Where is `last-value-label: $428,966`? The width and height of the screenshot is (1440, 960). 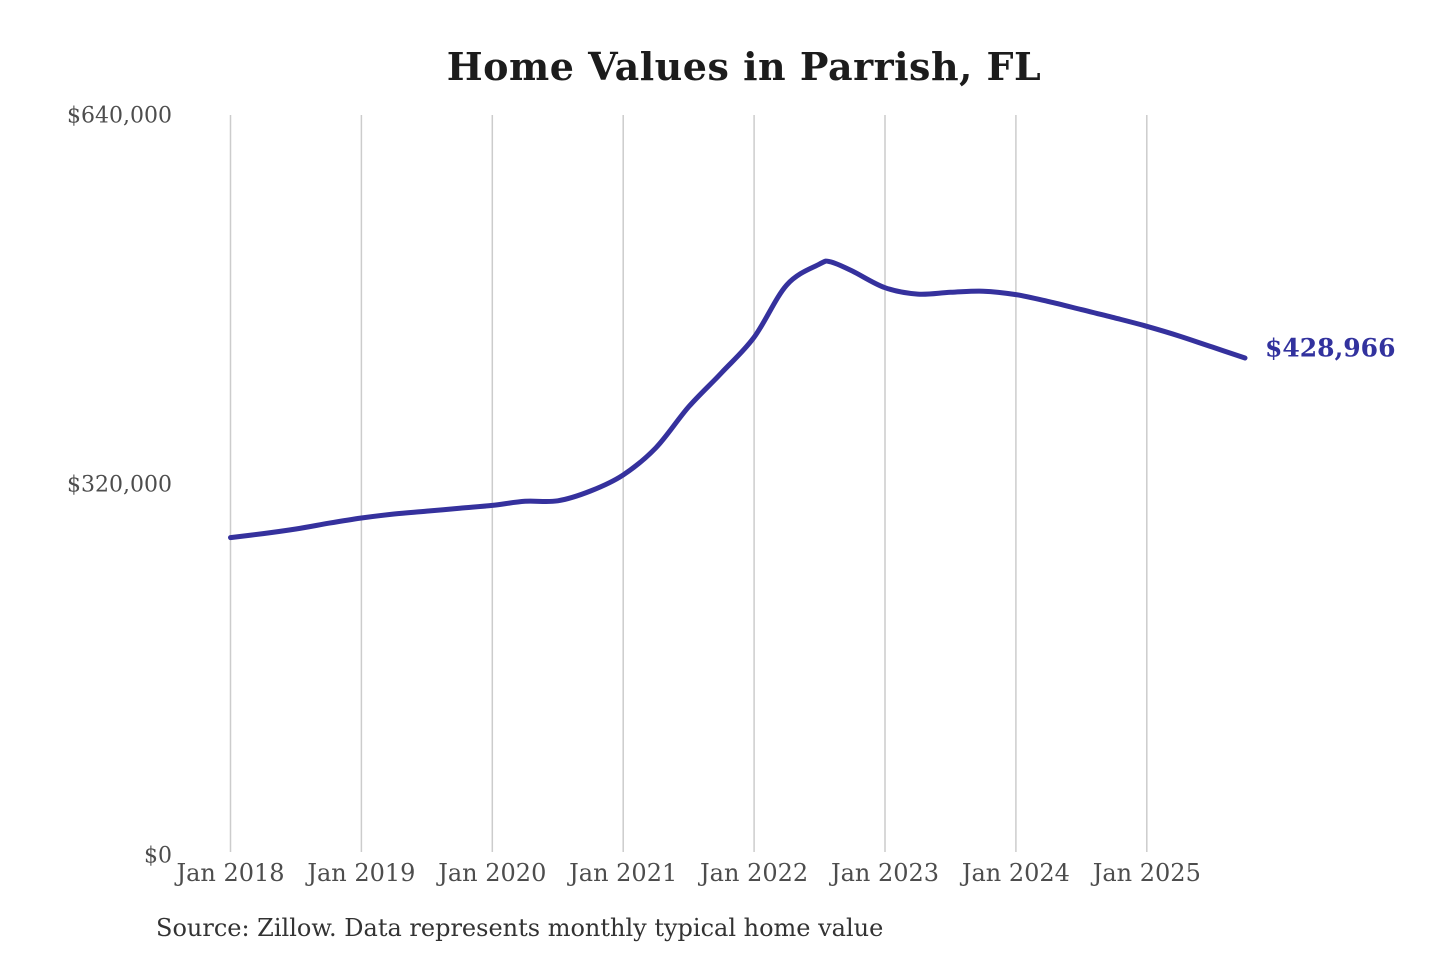 last-value-label: $428,966 is located at coordinates (1330, 348).